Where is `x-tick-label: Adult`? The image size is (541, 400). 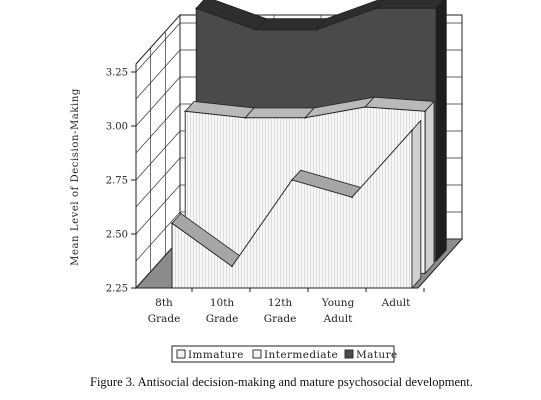 x-tick-label: Adult is located at coordinates (396, 303).